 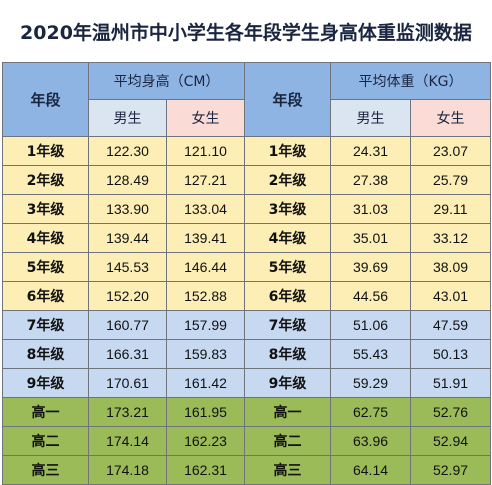 I want to click on weight-female-cell: 23.07, so click(x=451, y=151).